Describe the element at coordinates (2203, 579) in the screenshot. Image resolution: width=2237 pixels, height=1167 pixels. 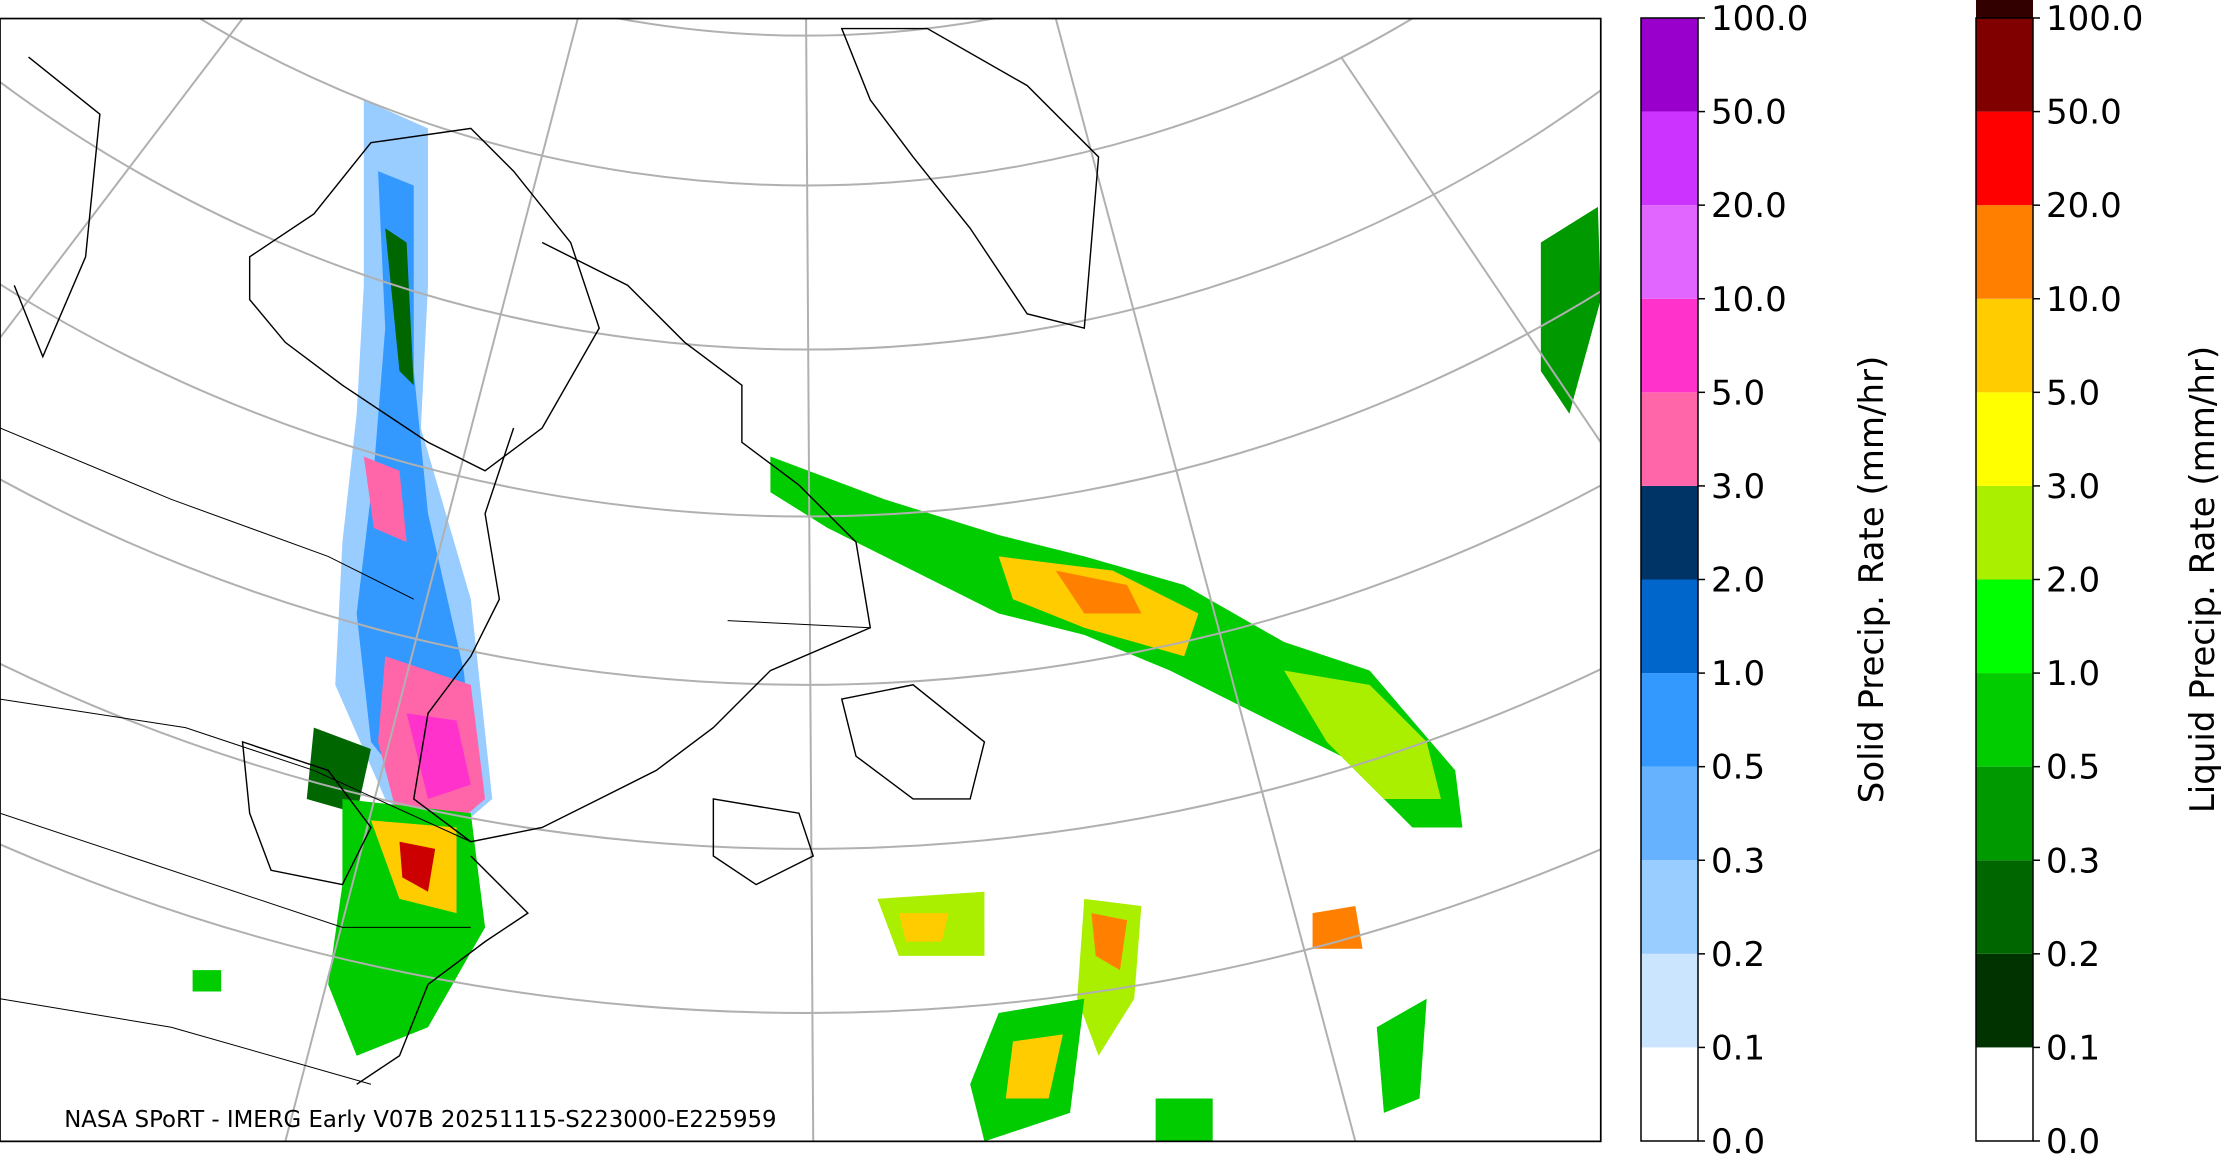
I see `colorbar-label: Liquid Precip. Rate (mm/hr)` at that location.